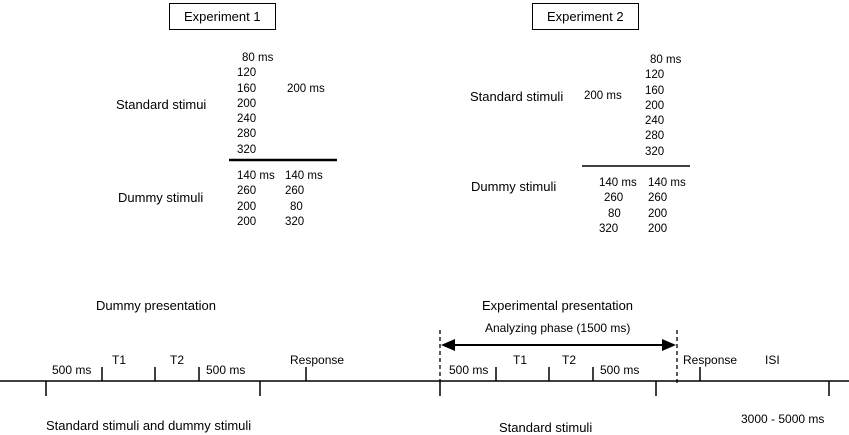 The image size is (849, 435). Describe the element at coordinates (620, 370) in the screenshot. I see `right-500ms-b: 500 ms` at that location.